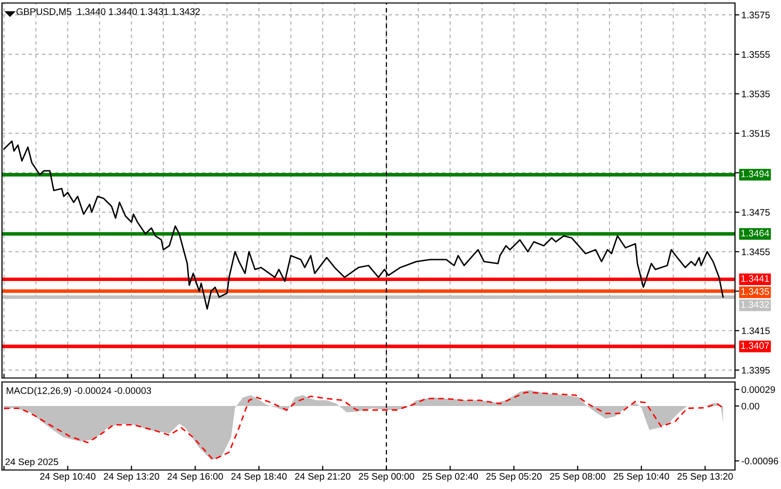 Image resolution: width=781 pixels, height=489 pixels. I want to click on y-tick-label: 0.00029, so click(758, 389).